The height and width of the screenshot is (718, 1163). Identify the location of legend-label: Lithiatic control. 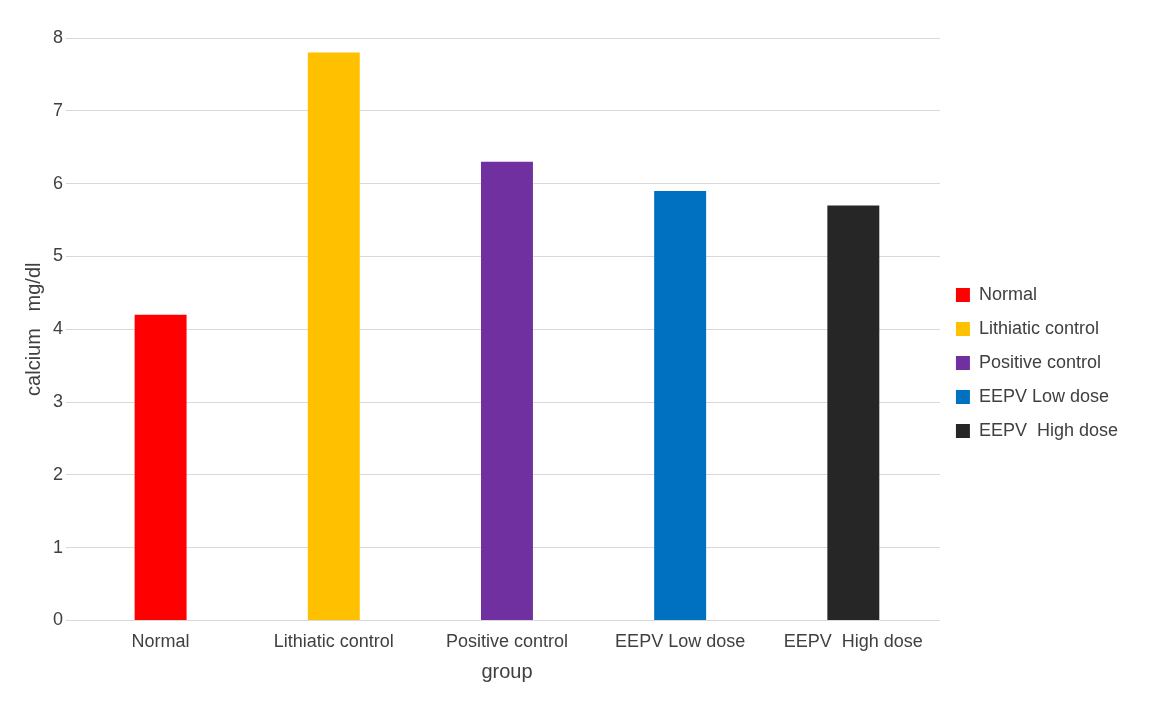
(1038, 327).